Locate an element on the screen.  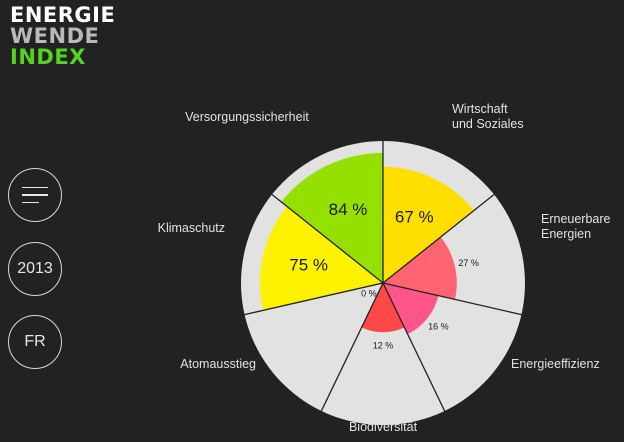
percent-biodiversitaet: 12 % is located at coordinates (383, 346).